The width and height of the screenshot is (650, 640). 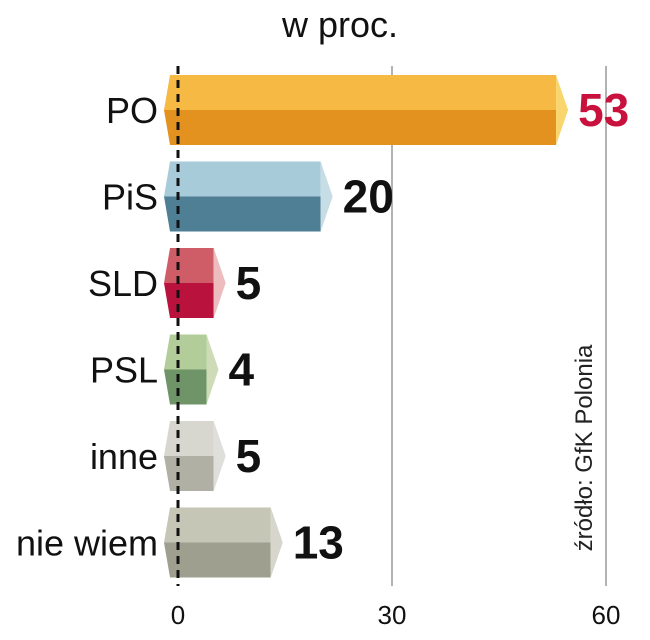 I want to click on category-label: PiS, so click(x=130, y=197).